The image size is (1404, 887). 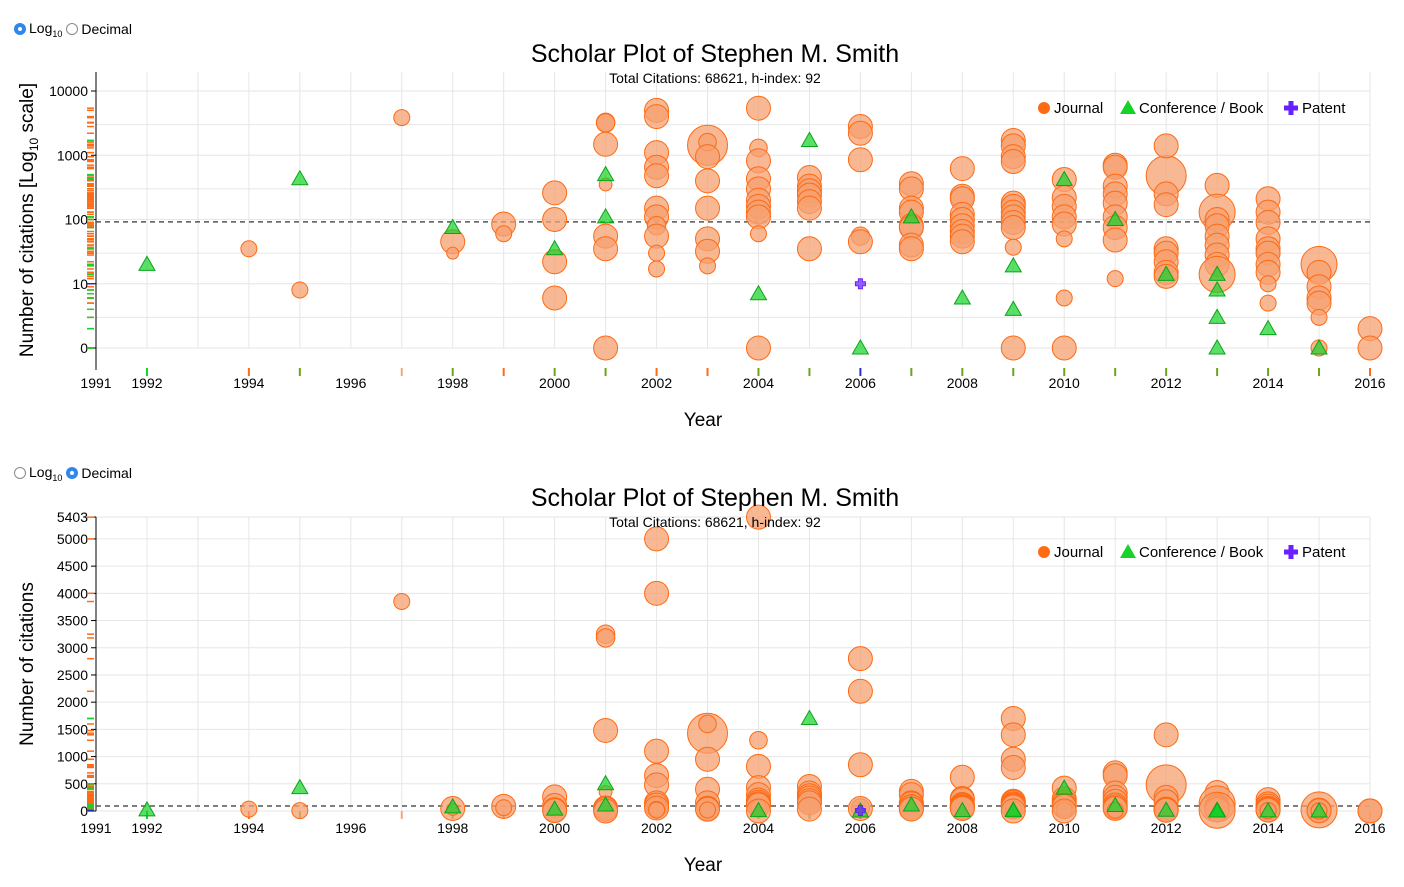 What do you see at coordinates (1078, 552) in the screenshot?
I see `legend-journal-label: Journal` at bounding box center [1078, 552].